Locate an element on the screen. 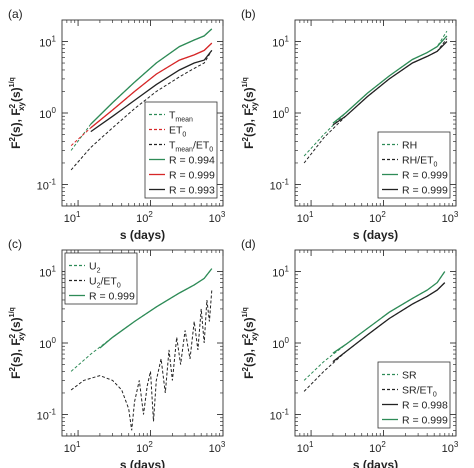  legend-label: U2/ET0 is located at coordinates (105, 283).